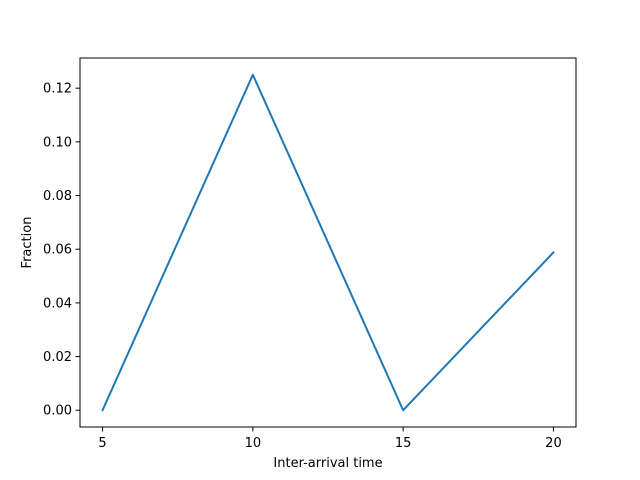 The height and width of the screenshot is (480, 640). What do you see at coordinates (57, 142) in the screenshot?
I see `y-tick-label: 0.10` at bounding box center [57, 142].